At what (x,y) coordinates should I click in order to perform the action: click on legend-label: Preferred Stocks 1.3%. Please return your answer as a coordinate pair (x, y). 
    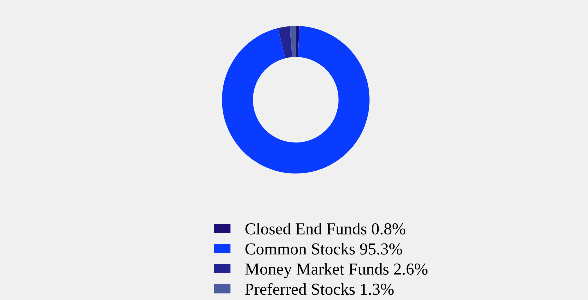
    Looking at the image, I should click on (319, 289).